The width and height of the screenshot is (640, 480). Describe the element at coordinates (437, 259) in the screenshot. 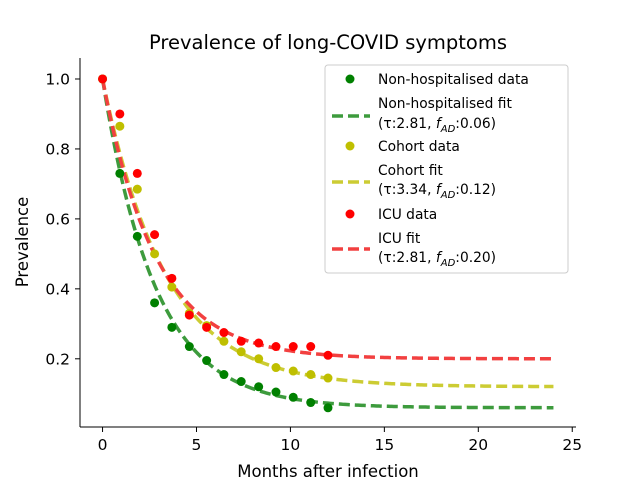

I see `legend-params-icu-fit: (τ:2.81, fAD:0.20)` at that location.